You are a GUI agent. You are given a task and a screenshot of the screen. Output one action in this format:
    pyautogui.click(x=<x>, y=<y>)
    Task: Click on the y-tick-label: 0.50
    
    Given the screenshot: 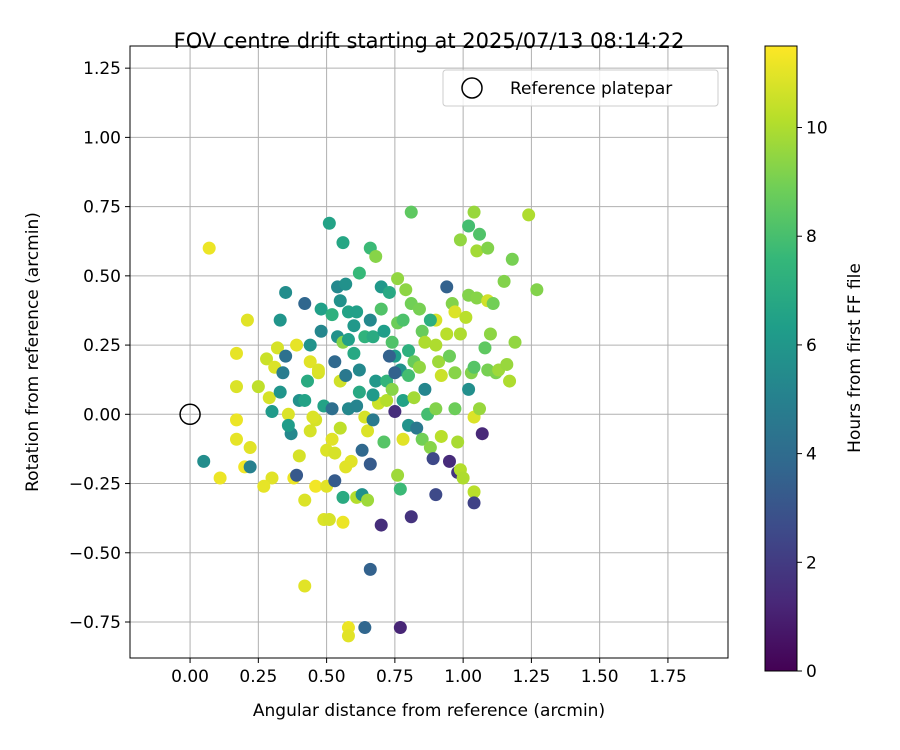 What is the action you would take?
    pyautogui.click(x=102, y=277)
    